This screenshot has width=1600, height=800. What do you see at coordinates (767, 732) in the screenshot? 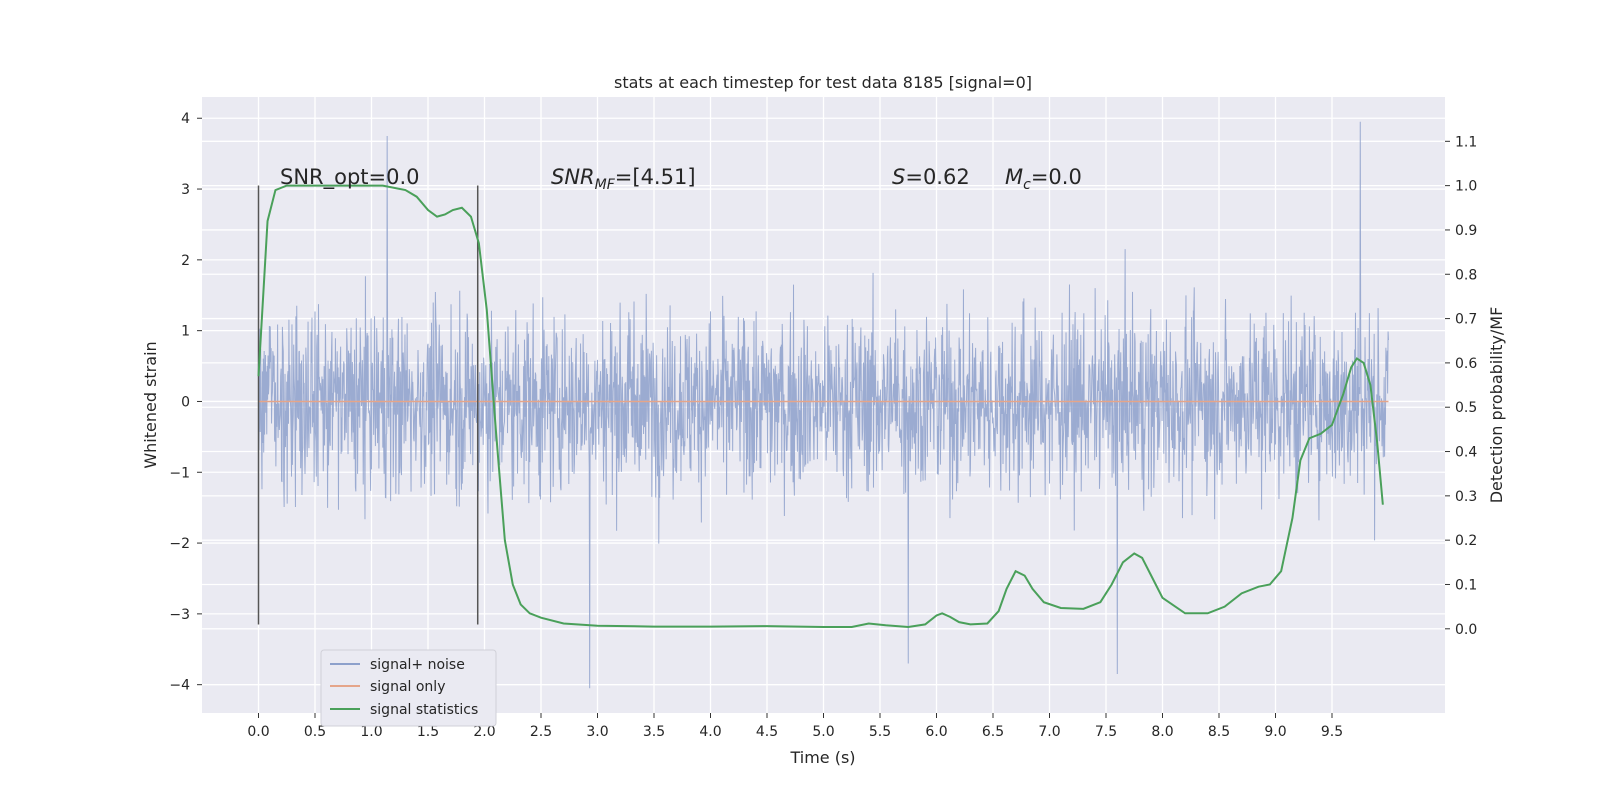
I see `x-tick-label: 4.5` at bounding box center [767, 732].